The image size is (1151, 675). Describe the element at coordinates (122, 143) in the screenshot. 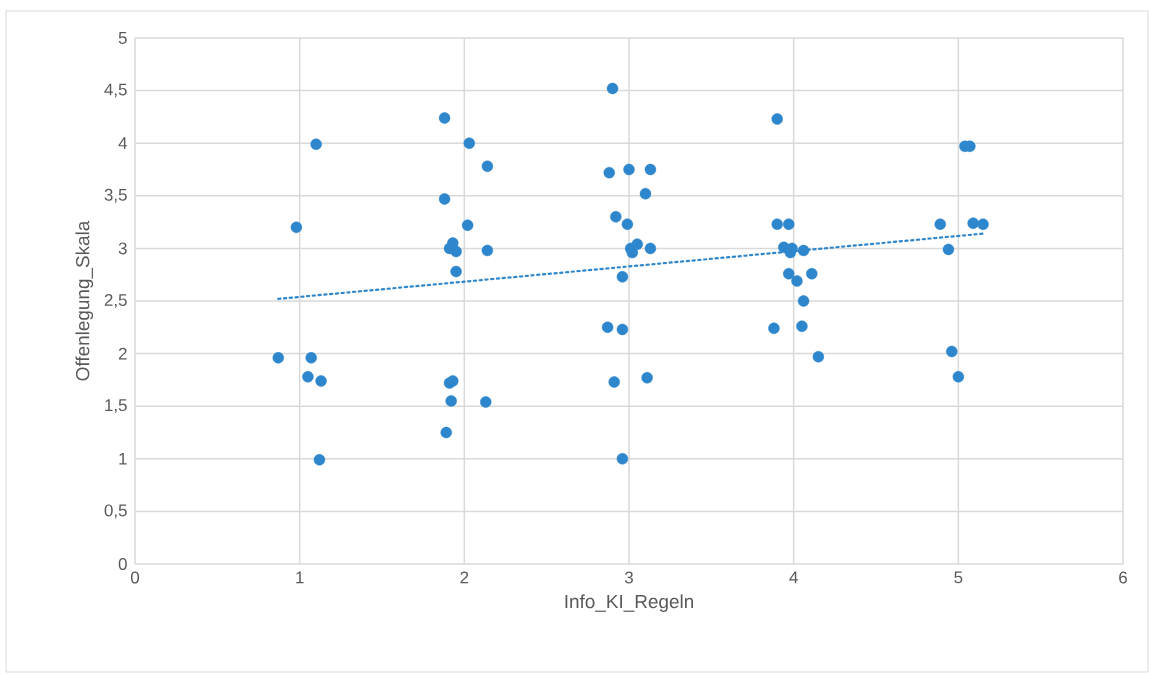

I see `y-tick-label: 4` at that location.